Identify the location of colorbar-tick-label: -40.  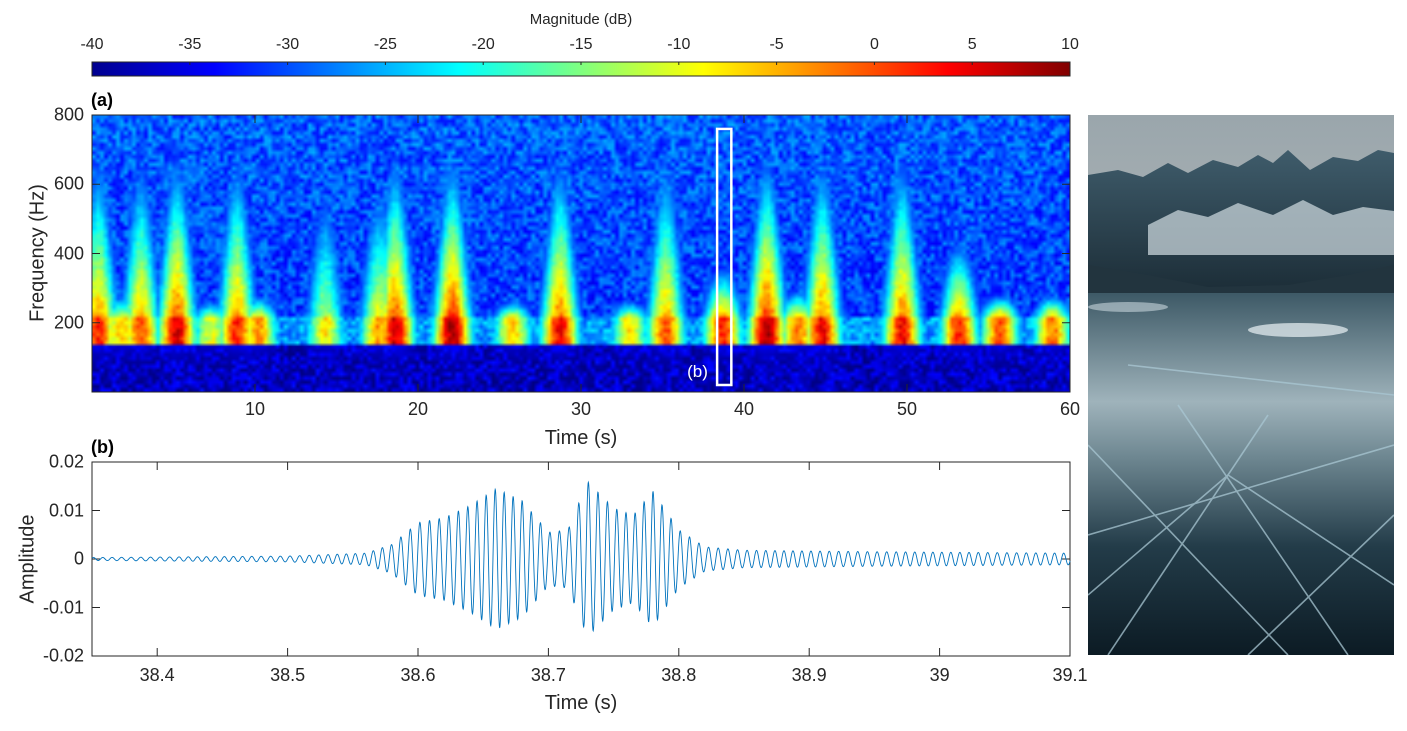
(92, 44).